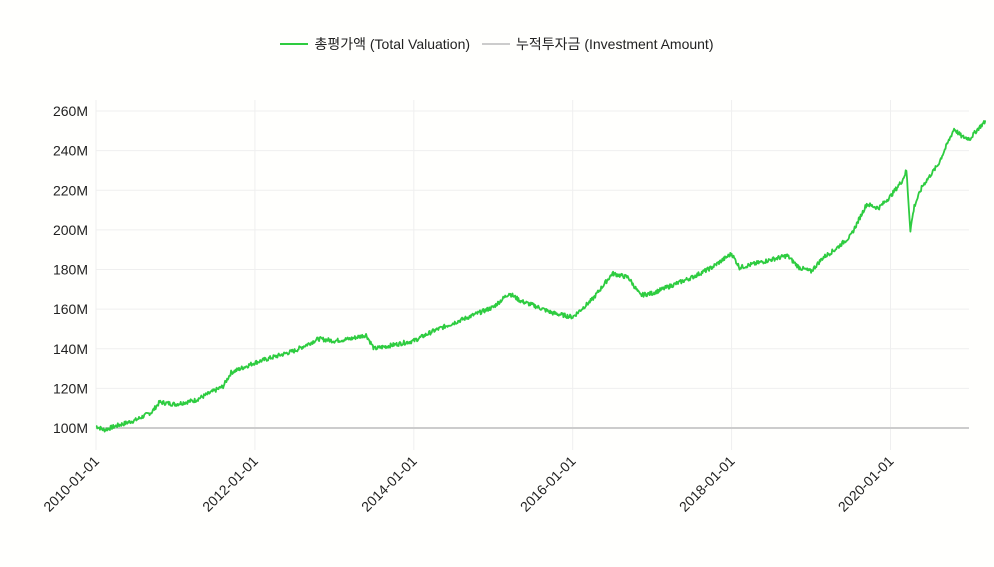  What do you see at coordinates (707, 484) in the screenshot?
I see `x-tick-label: 2018-01-01` at bounding box center [707, 484].